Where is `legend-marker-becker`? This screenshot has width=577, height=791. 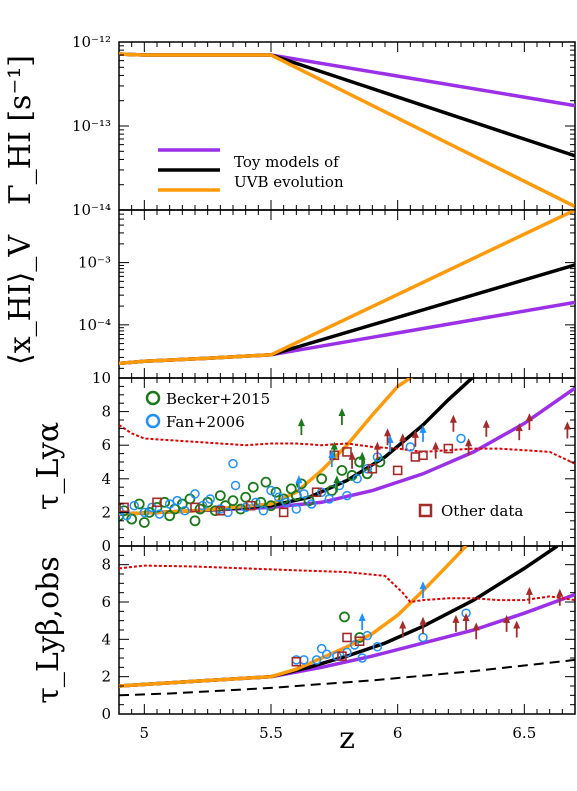
legend-marker-becker is located at coordinates (153, 398).